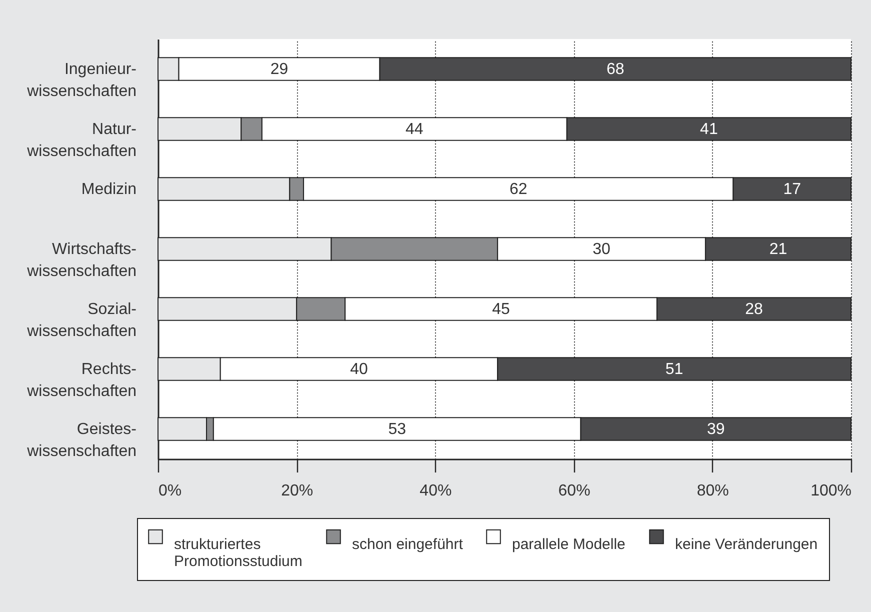 The width and height of the screenshot is (871, 612). Describe the element at coordinates (279, 69) in the screenshot. I see `data-label: 29` at that location.